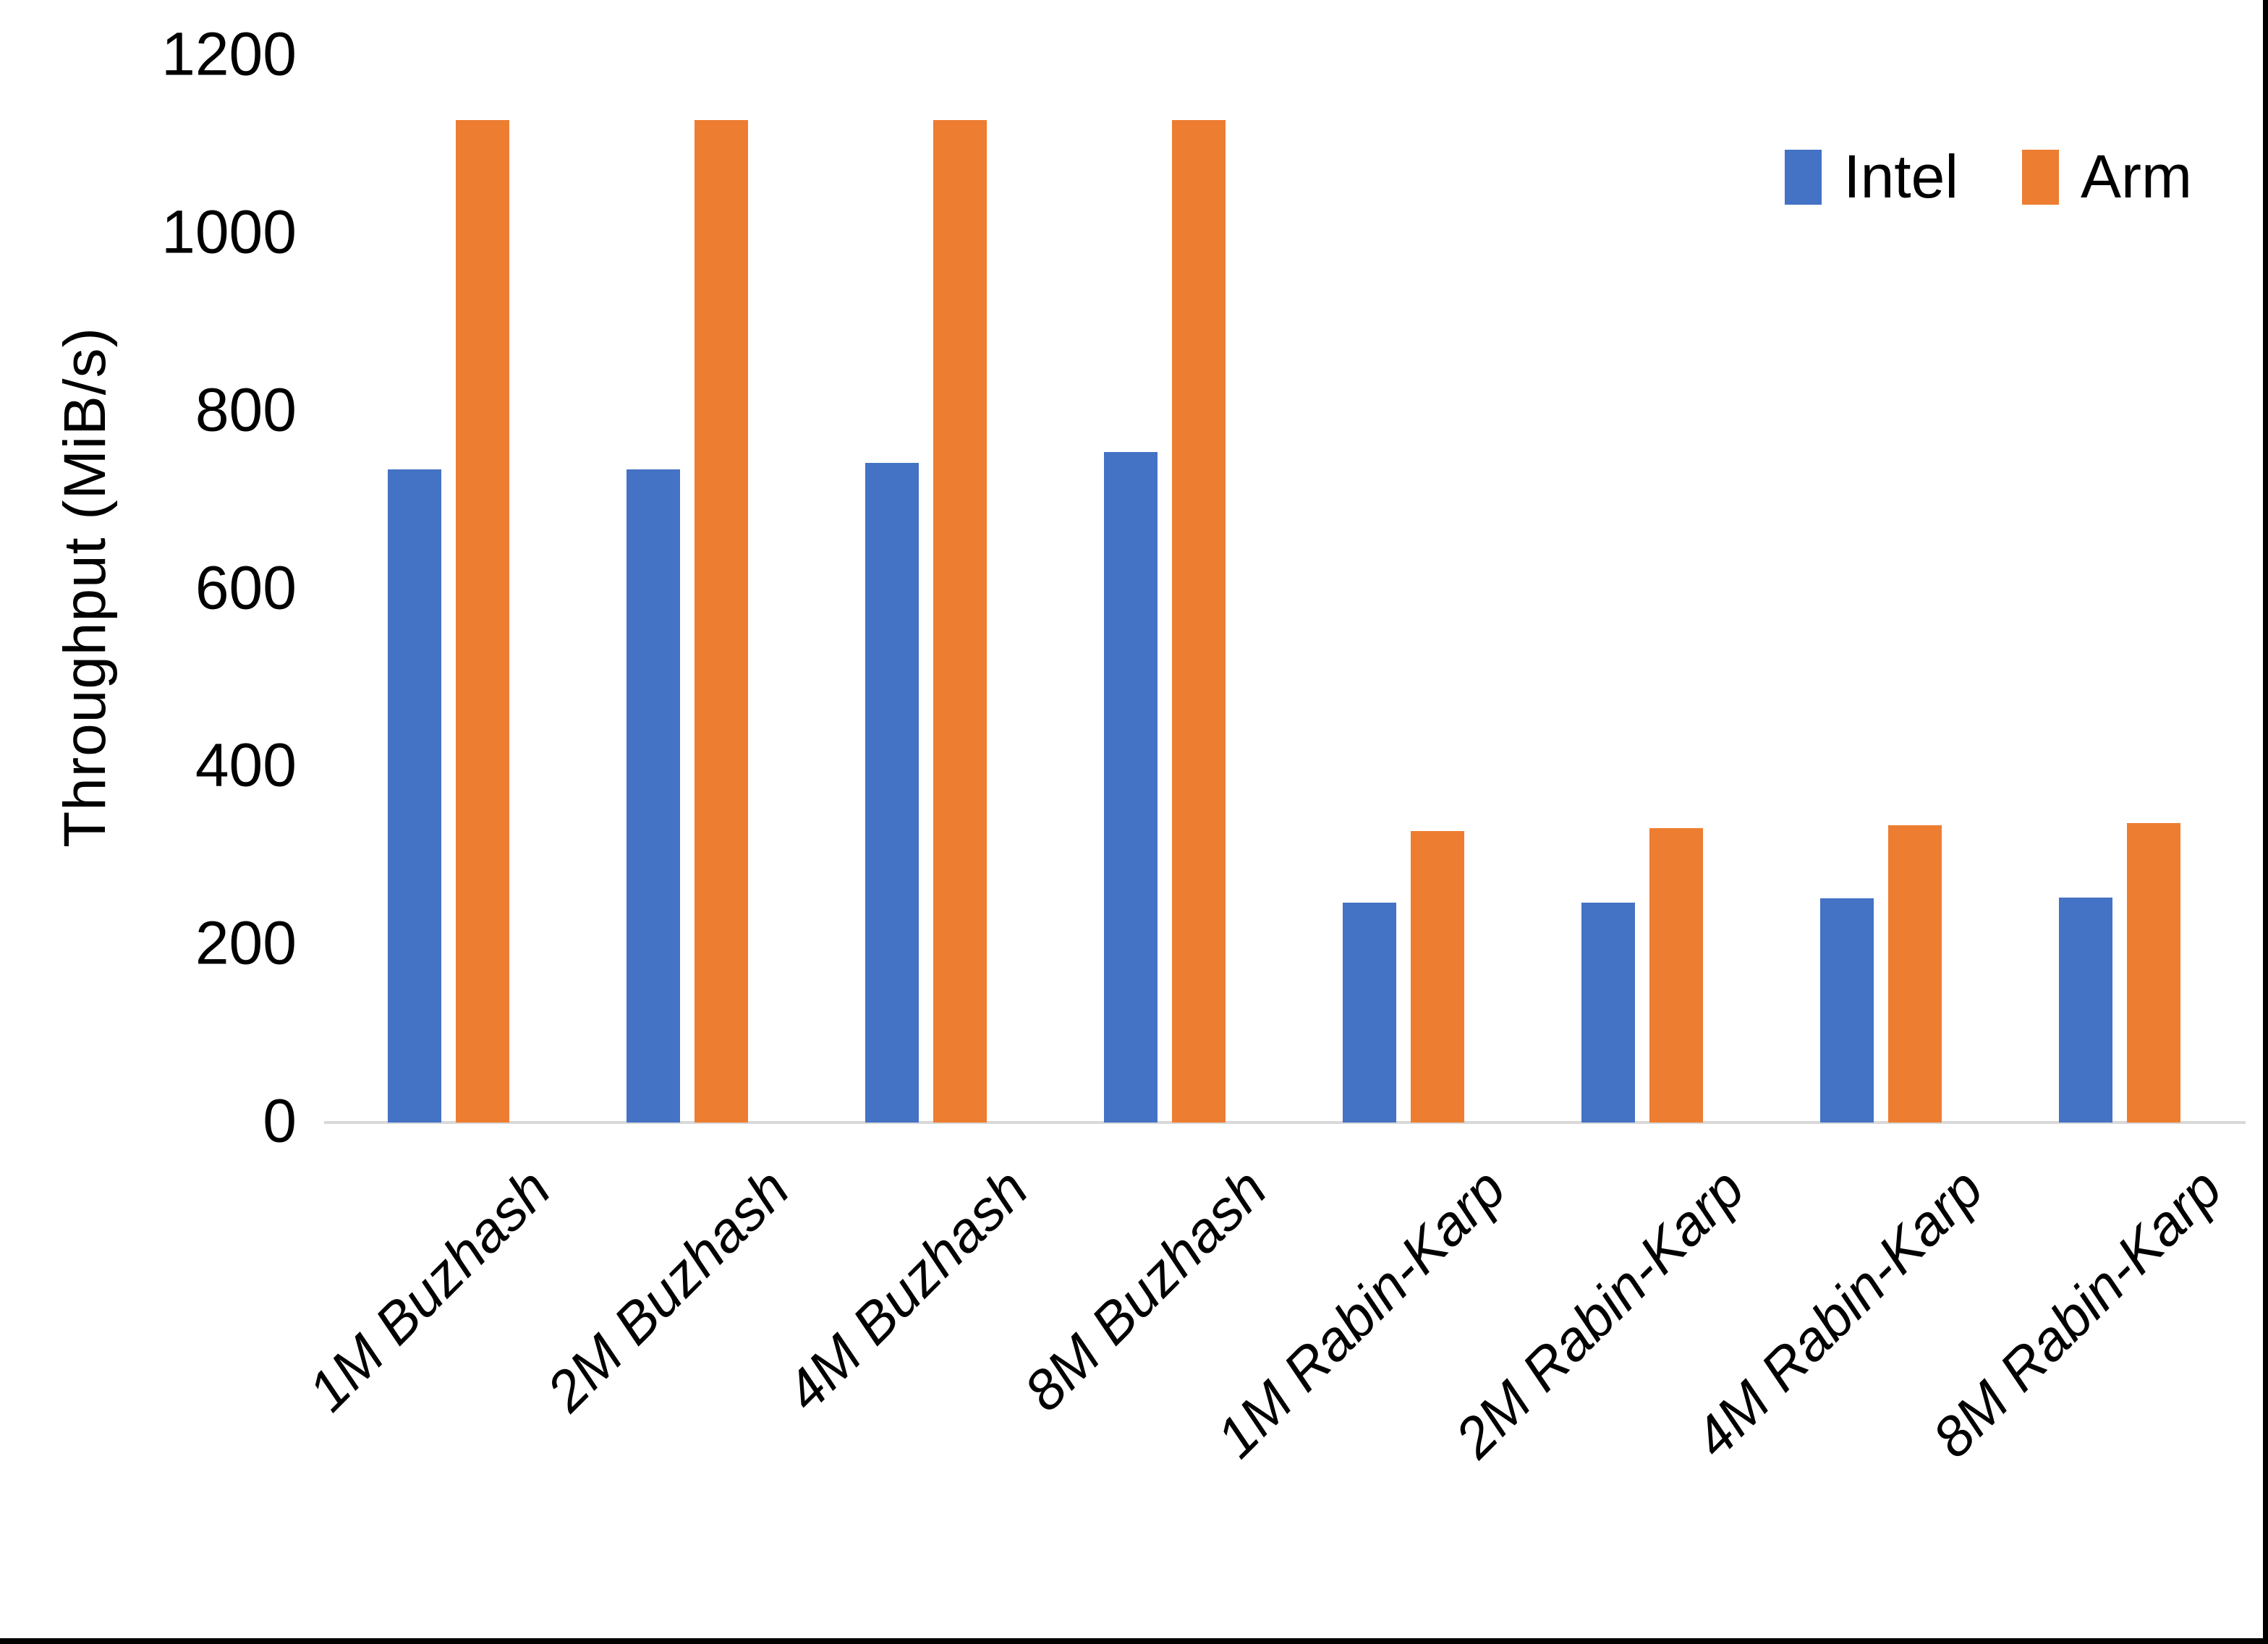 This screenshot has height=1644, width=2268. Describe the element at coordinates (1988, 177) in the screenshot. I see `legend: Intel Arm` at that location.